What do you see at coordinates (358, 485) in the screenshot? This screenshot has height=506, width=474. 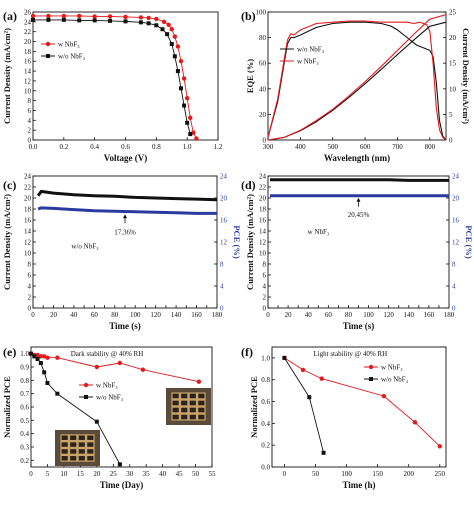 I see `x-axis-label: Time (h)` at bounding box center [358, 485].